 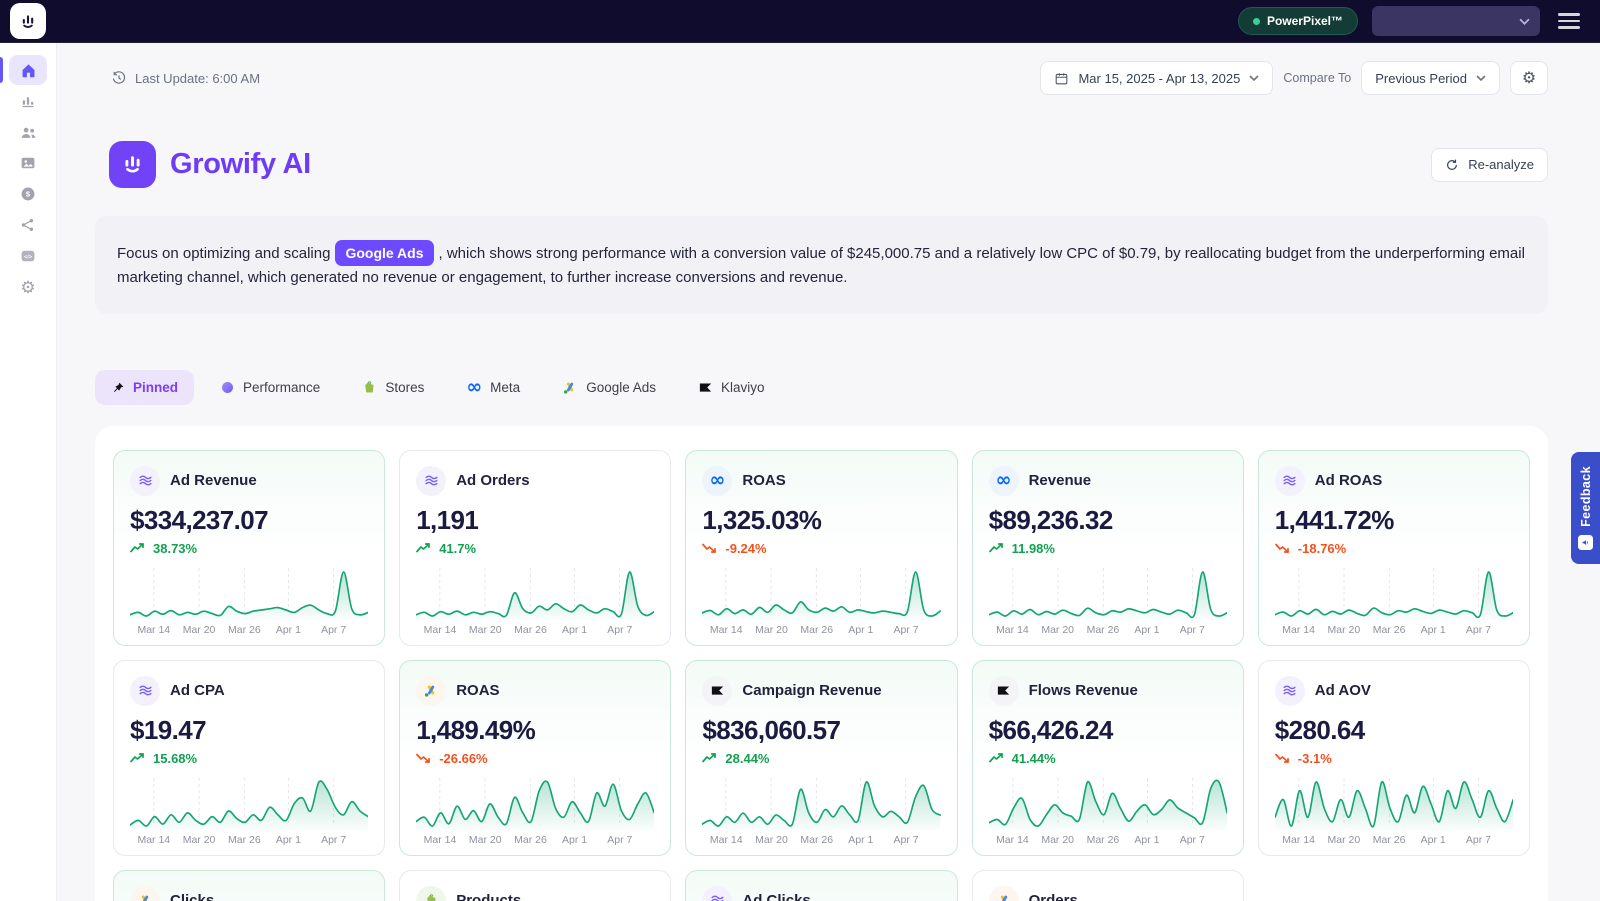 I want to click on klaviyo-icon, so click(x=717, y=690).